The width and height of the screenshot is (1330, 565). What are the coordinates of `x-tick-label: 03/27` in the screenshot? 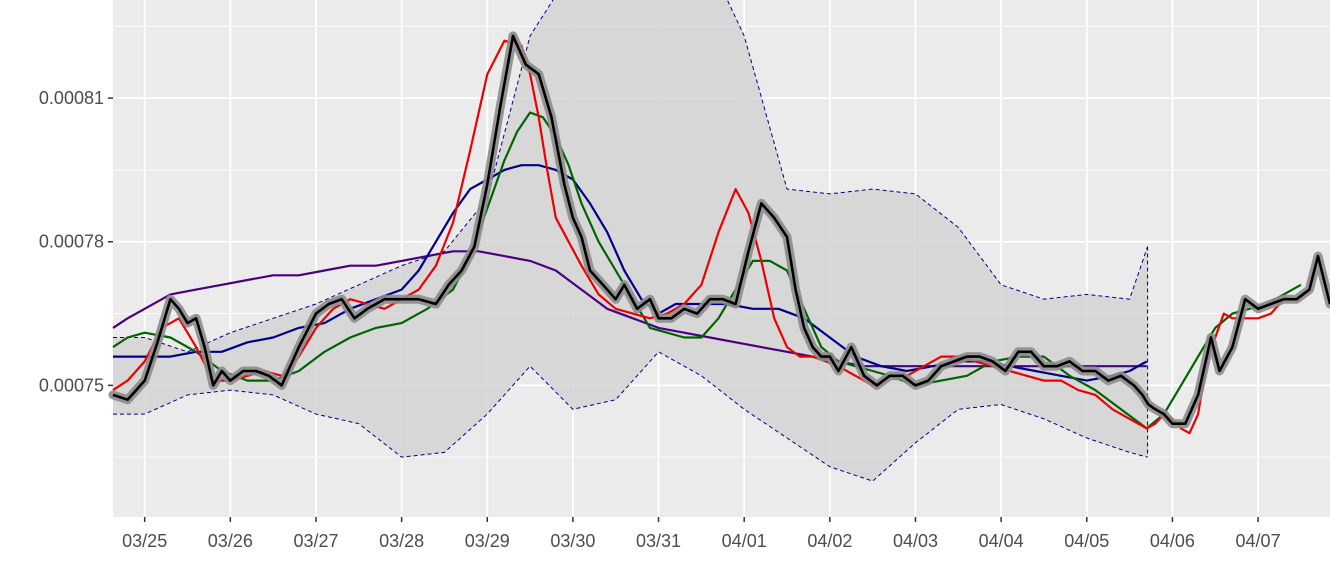 It's located at (315, 541).